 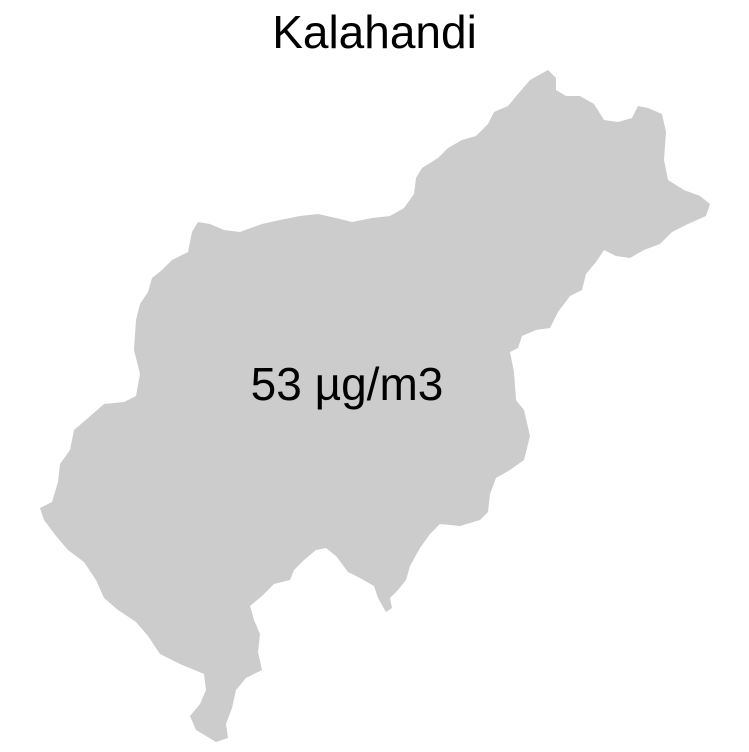 I want to click on pollution-value-label: 53 µg/m3, so click(x=347, y=384).